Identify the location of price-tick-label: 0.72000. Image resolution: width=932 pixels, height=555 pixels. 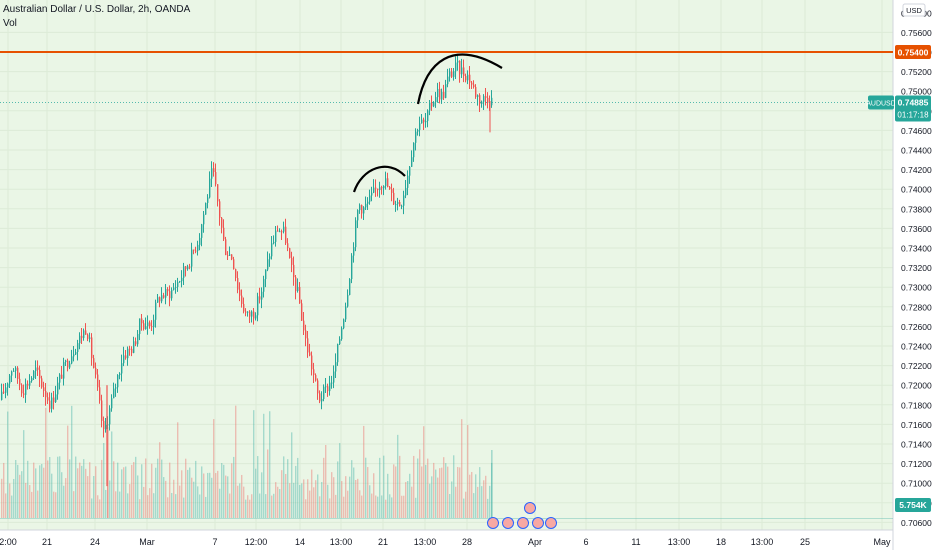
(916, 386).